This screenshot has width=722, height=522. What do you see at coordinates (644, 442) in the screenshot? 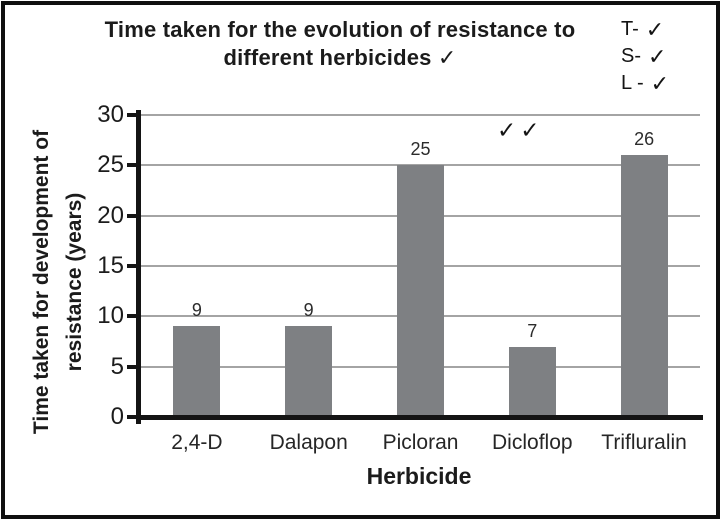
I see `category-label-trifluralin: Trifluralin` at bounding box center [644, 442].